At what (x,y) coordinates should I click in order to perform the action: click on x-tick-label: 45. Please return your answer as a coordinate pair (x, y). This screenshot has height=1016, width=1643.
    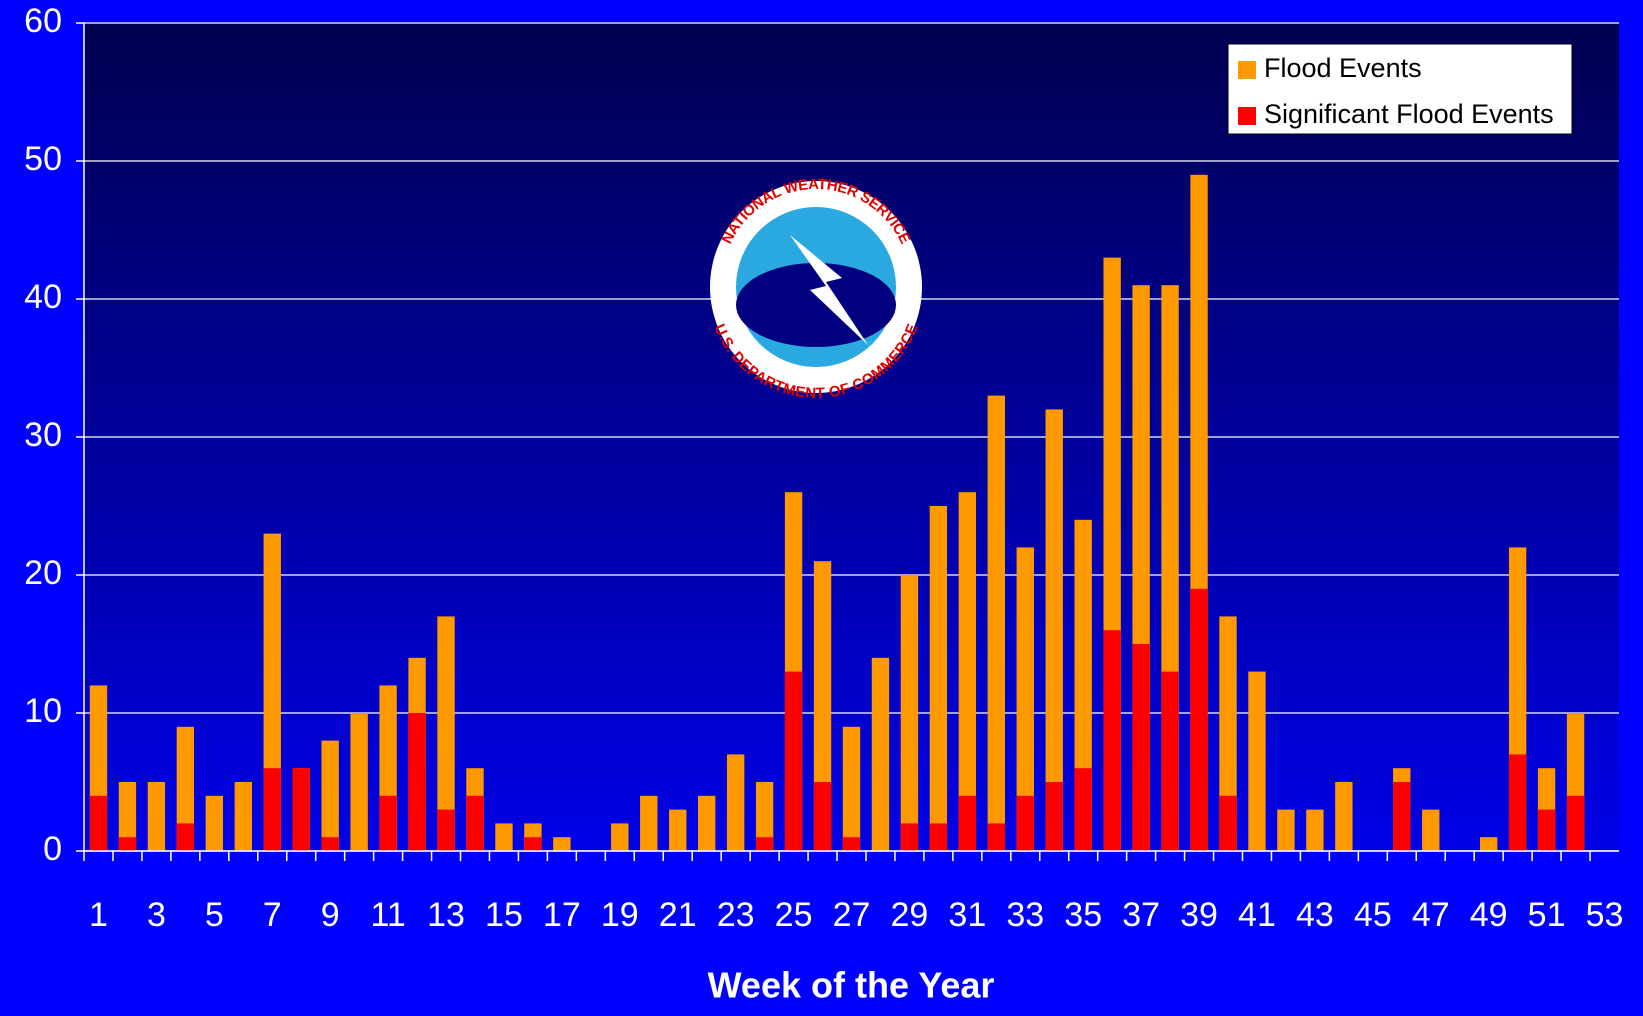
    Looking at the image, I should click on (1373, 915).